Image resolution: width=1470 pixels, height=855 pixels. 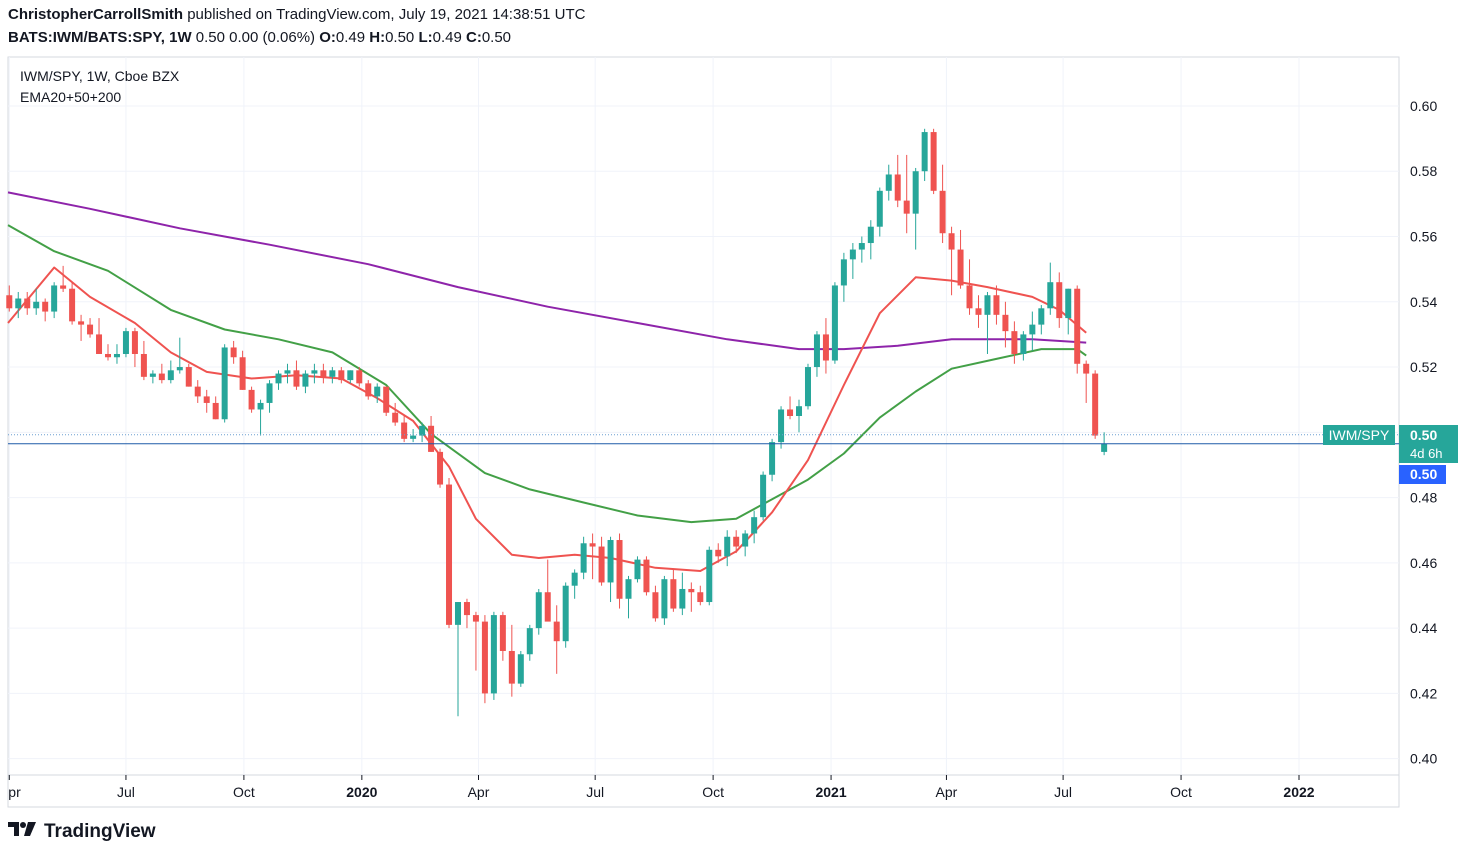 What do you see at coordinates (1423, 237) in the screenshot?
I see `price-tick-label: 0.56` at bounding box center [1423, 237].